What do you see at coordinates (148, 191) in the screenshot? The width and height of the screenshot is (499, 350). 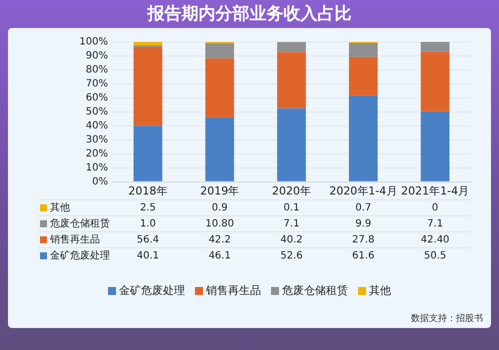 I see `x-tick-label: 2018年` at bounding box center [148, 191].